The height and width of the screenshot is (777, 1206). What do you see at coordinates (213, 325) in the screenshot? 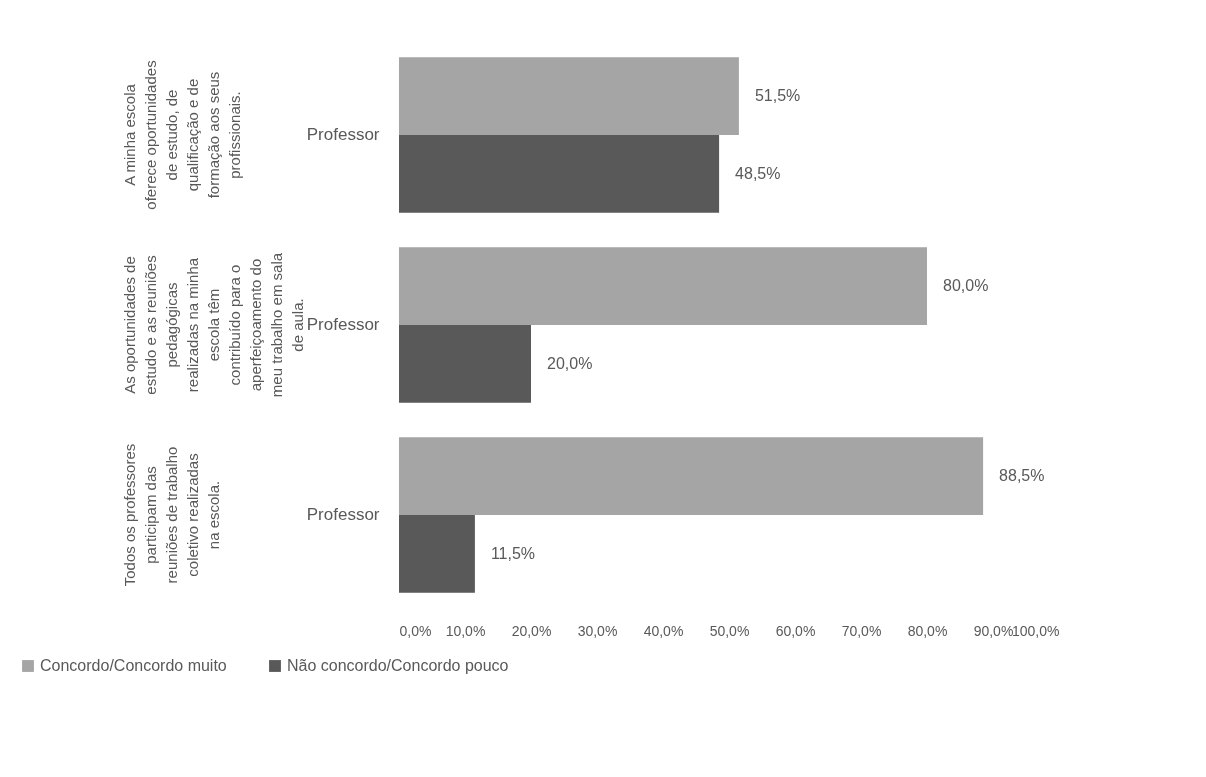
I see `text: As oportunidades de estudo e as reuniões pedagógicas realizadas na minha escola têm contribuído para o aperfeiçoamento do meu trabalho em sala de aula.` at bounding box center [213, 325].